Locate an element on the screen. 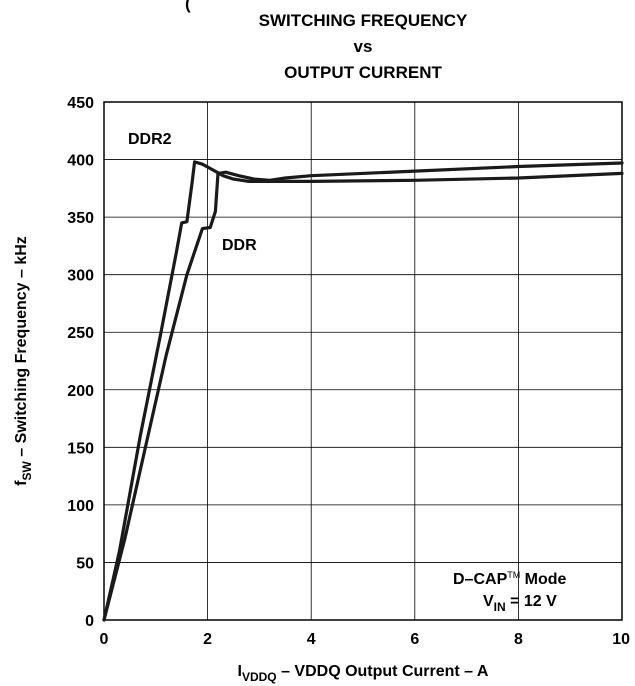 The height and width of the screenshot is (686, 635). chart-title-line-2: vs is located at coordinates (363, 46).